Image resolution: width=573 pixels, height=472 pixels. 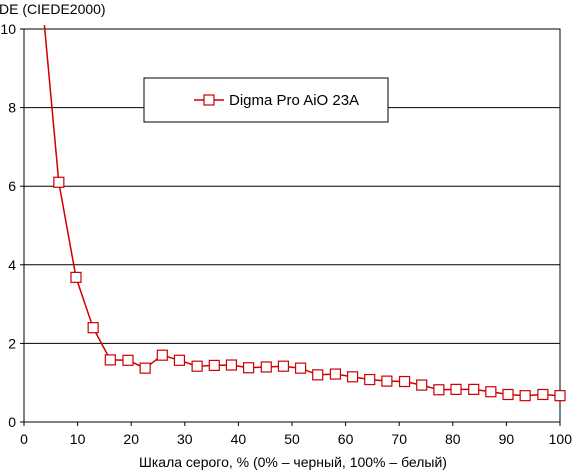 I want to click on x-tick-label-8: 80, so click(x=453, y=439).